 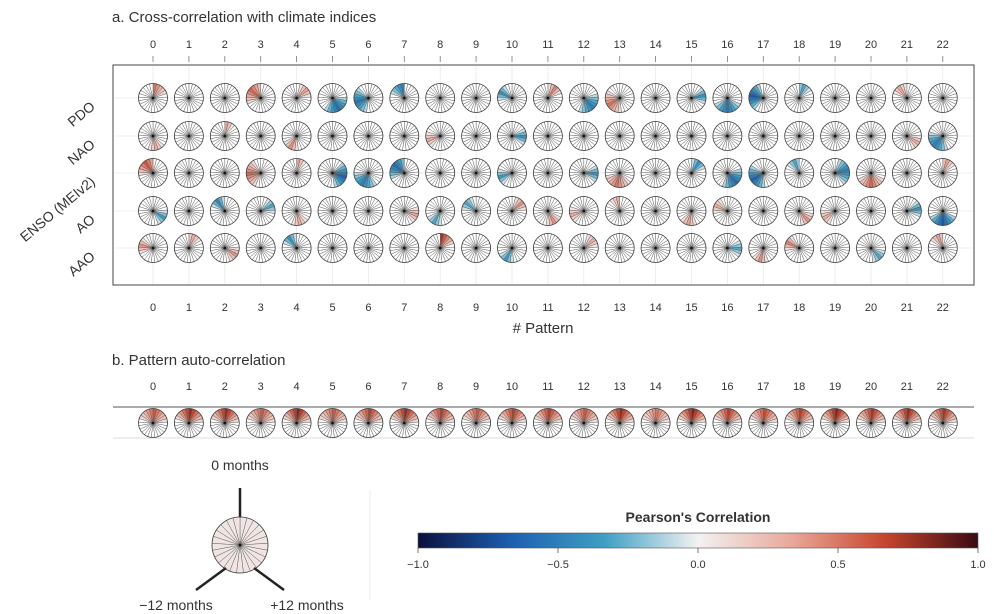 I want to click on x-tick-label-top: 11, so click(x=547, y=45).